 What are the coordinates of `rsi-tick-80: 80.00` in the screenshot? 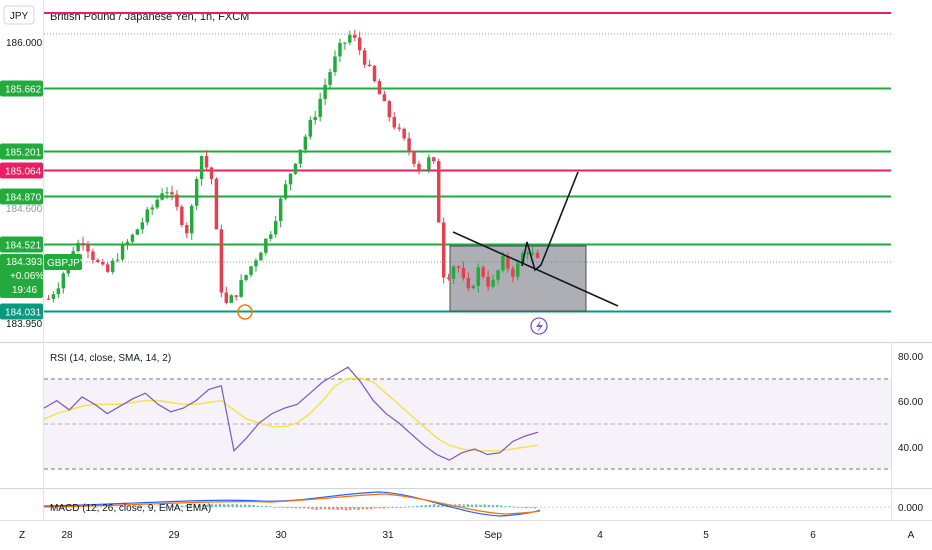 It's located at (910, 357).